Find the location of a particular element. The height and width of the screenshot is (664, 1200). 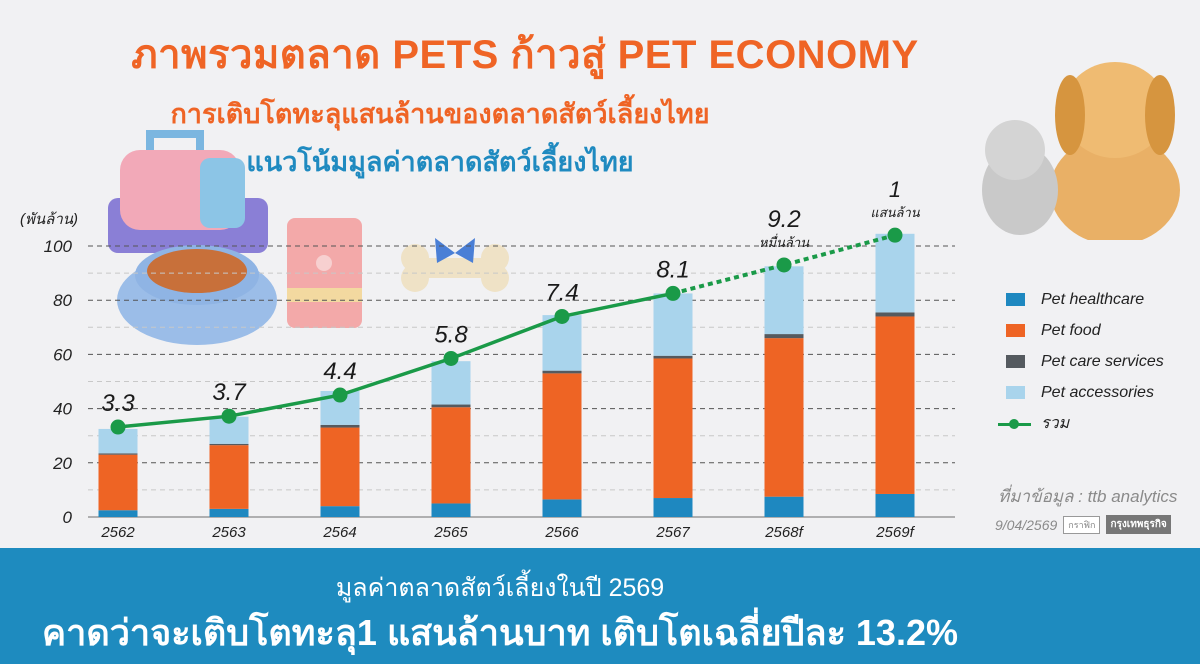

y-tick-label: 40 is located at coordinates (62, 409).